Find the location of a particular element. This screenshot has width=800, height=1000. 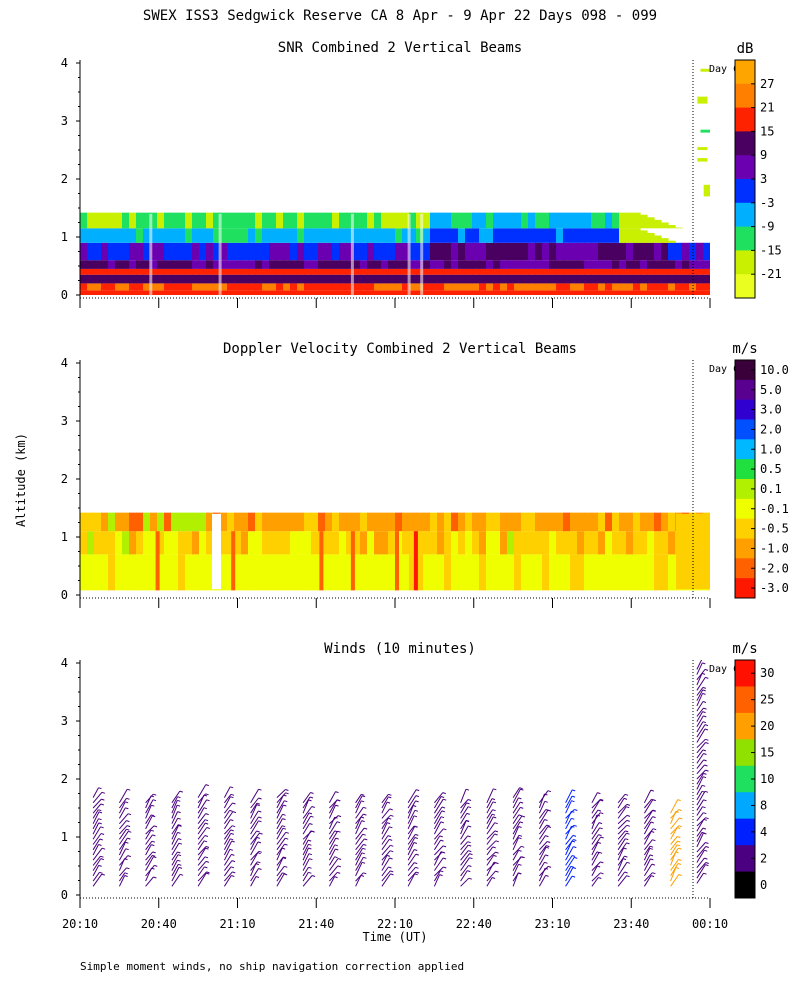

x-tick-label: 22:40 is located at coordinates (474, 924).